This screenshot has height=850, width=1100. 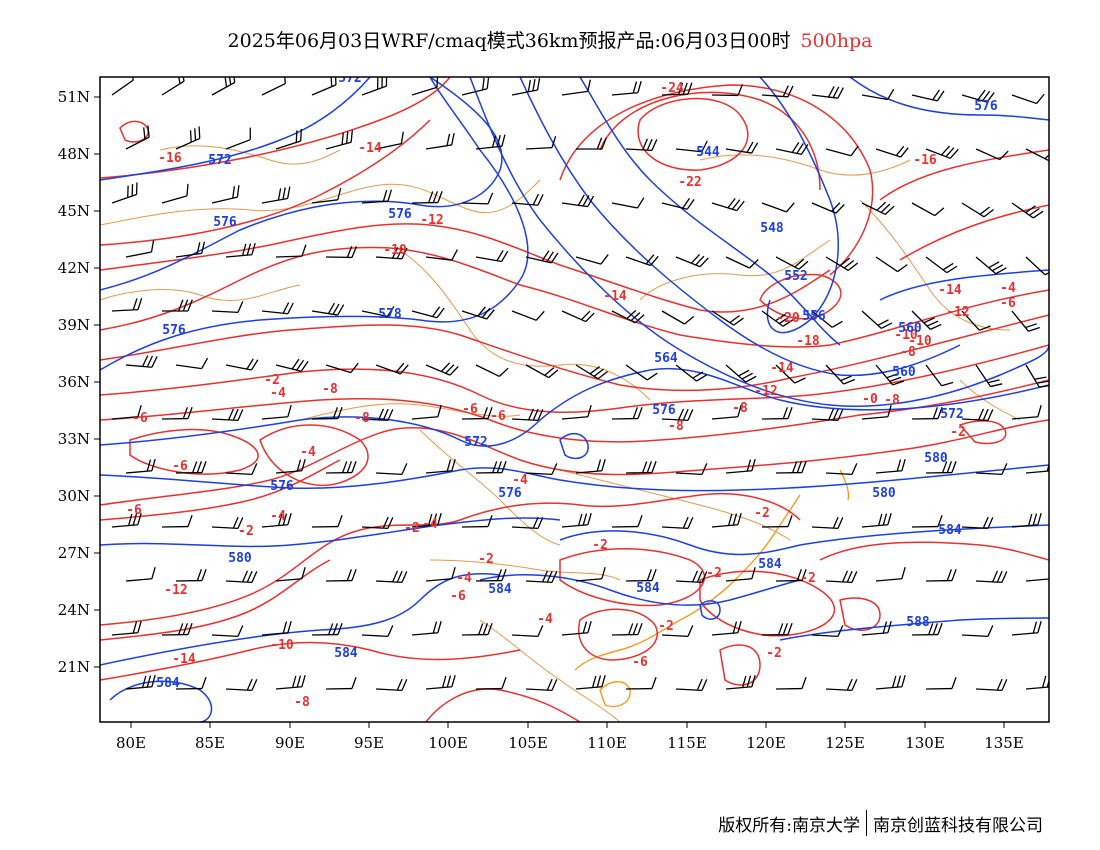 What do you see at coordinates (689, 182) in the screenshot?
I see `temperature-label: -22` at bounding box center [689, 182].